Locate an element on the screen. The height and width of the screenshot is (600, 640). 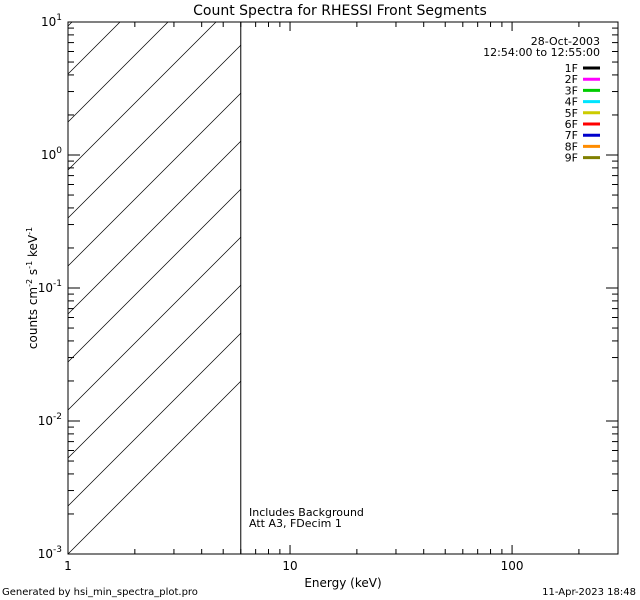
y-label-sup-s: -1 is located at coordinates (29, 265).